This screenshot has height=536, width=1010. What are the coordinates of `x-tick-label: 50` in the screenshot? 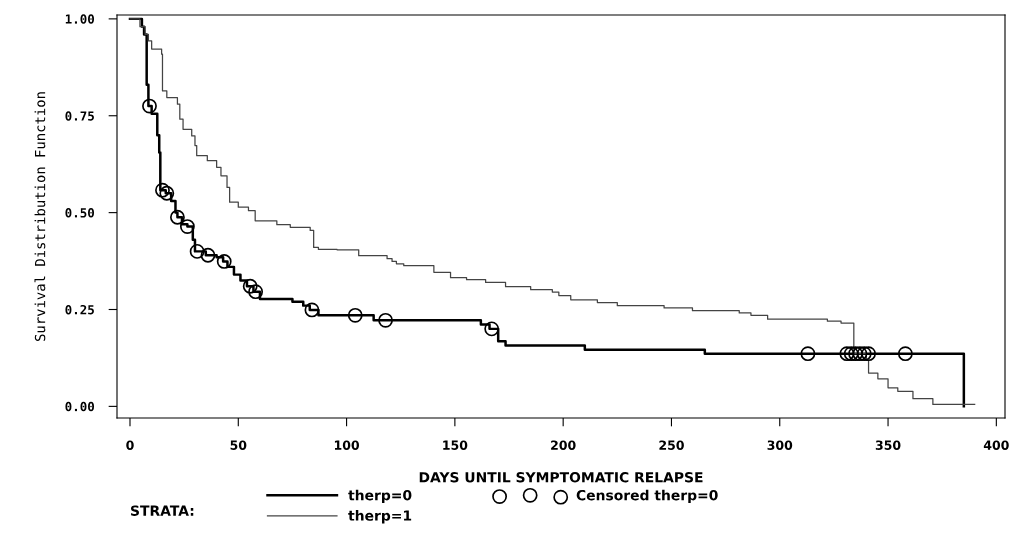 It's located at (238, 445).